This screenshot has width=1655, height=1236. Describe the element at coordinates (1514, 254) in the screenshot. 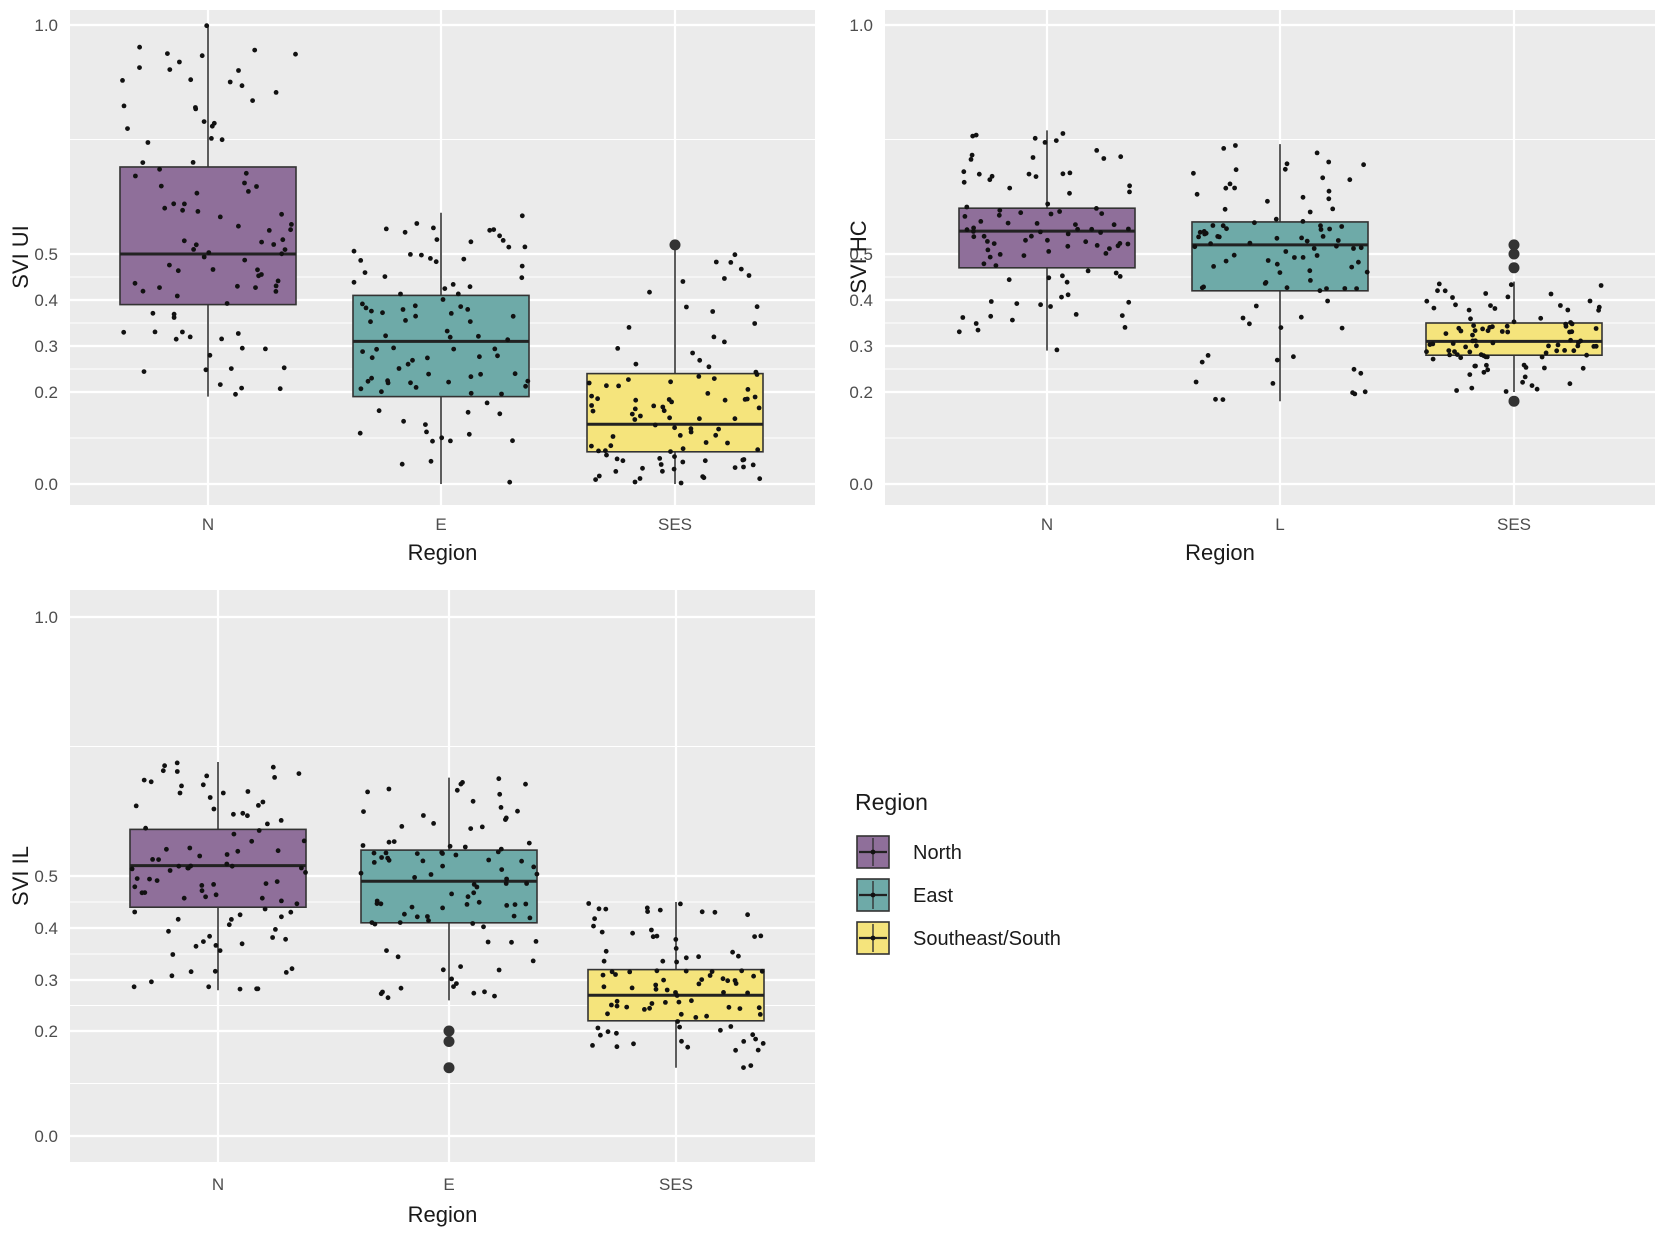

I see `outlier-point` at that location.